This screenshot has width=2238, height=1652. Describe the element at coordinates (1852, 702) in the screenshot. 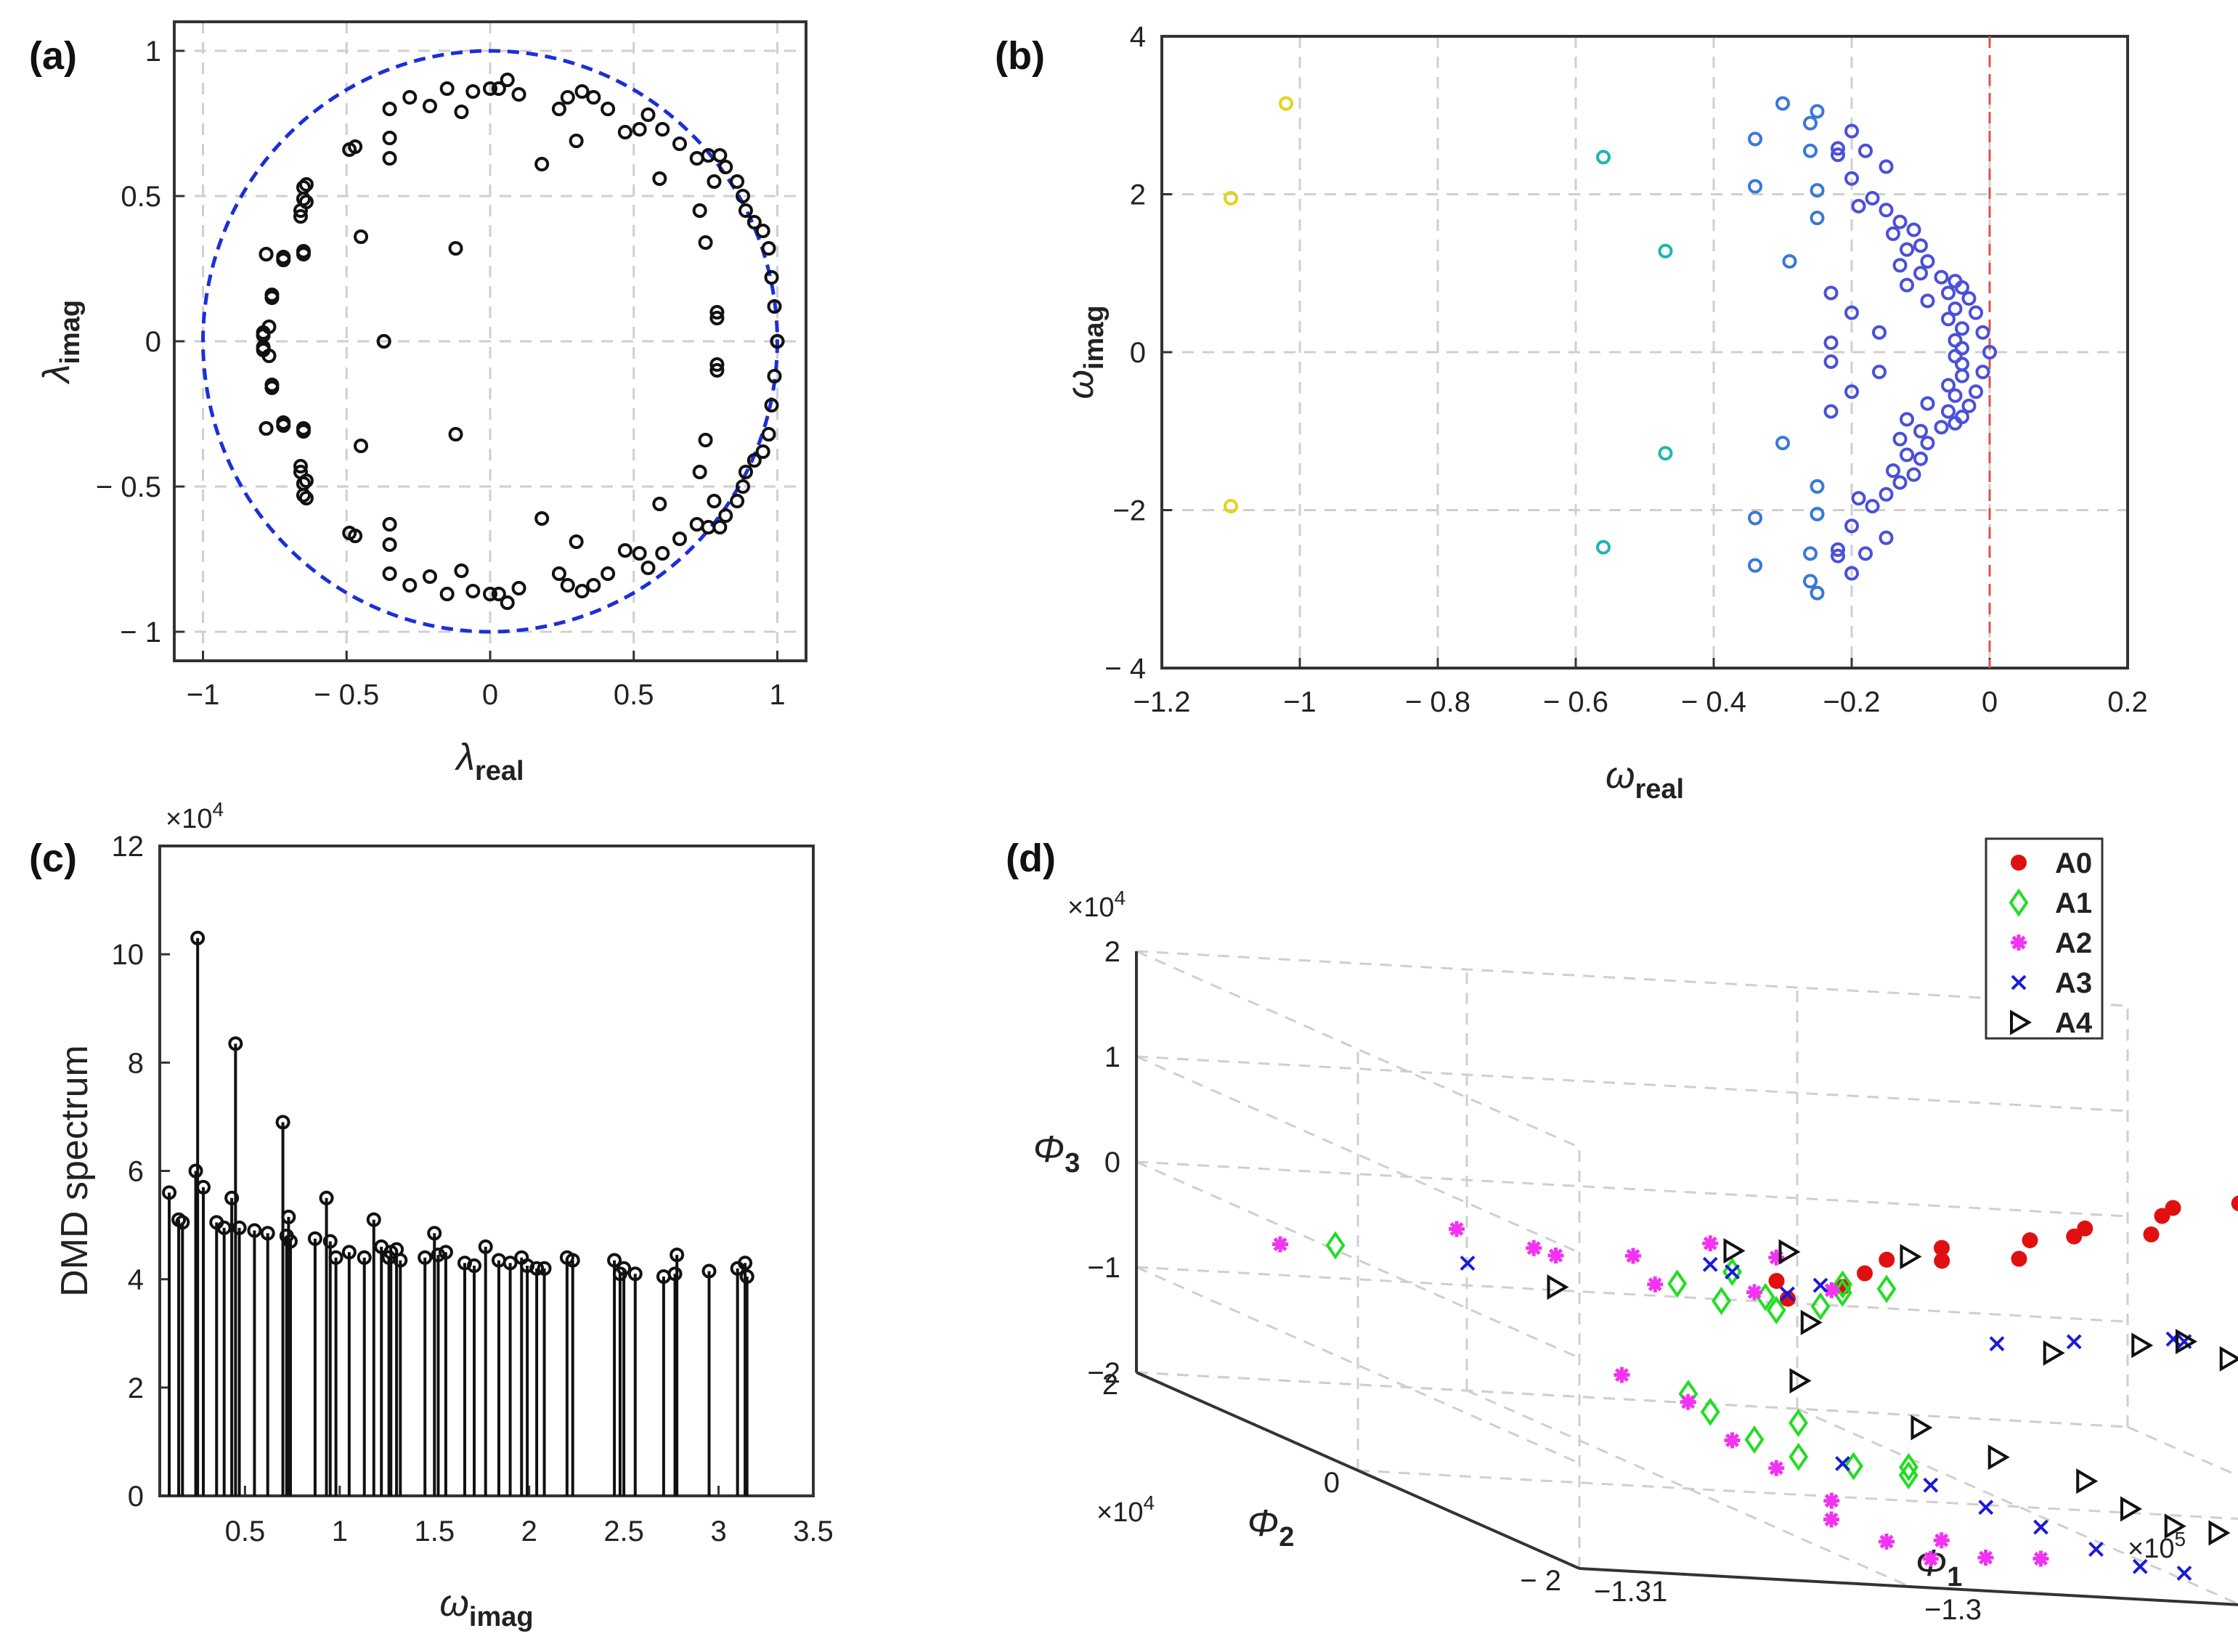

I see `x-tick-label: −0.2` at that location.